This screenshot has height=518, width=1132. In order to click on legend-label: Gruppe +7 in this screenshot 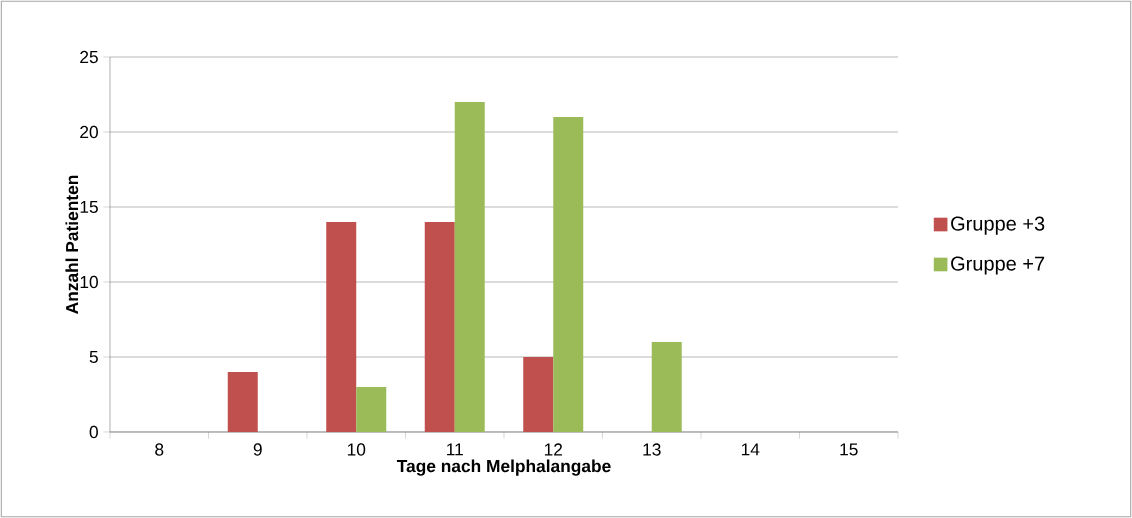, I will do `click(998, 265)`.